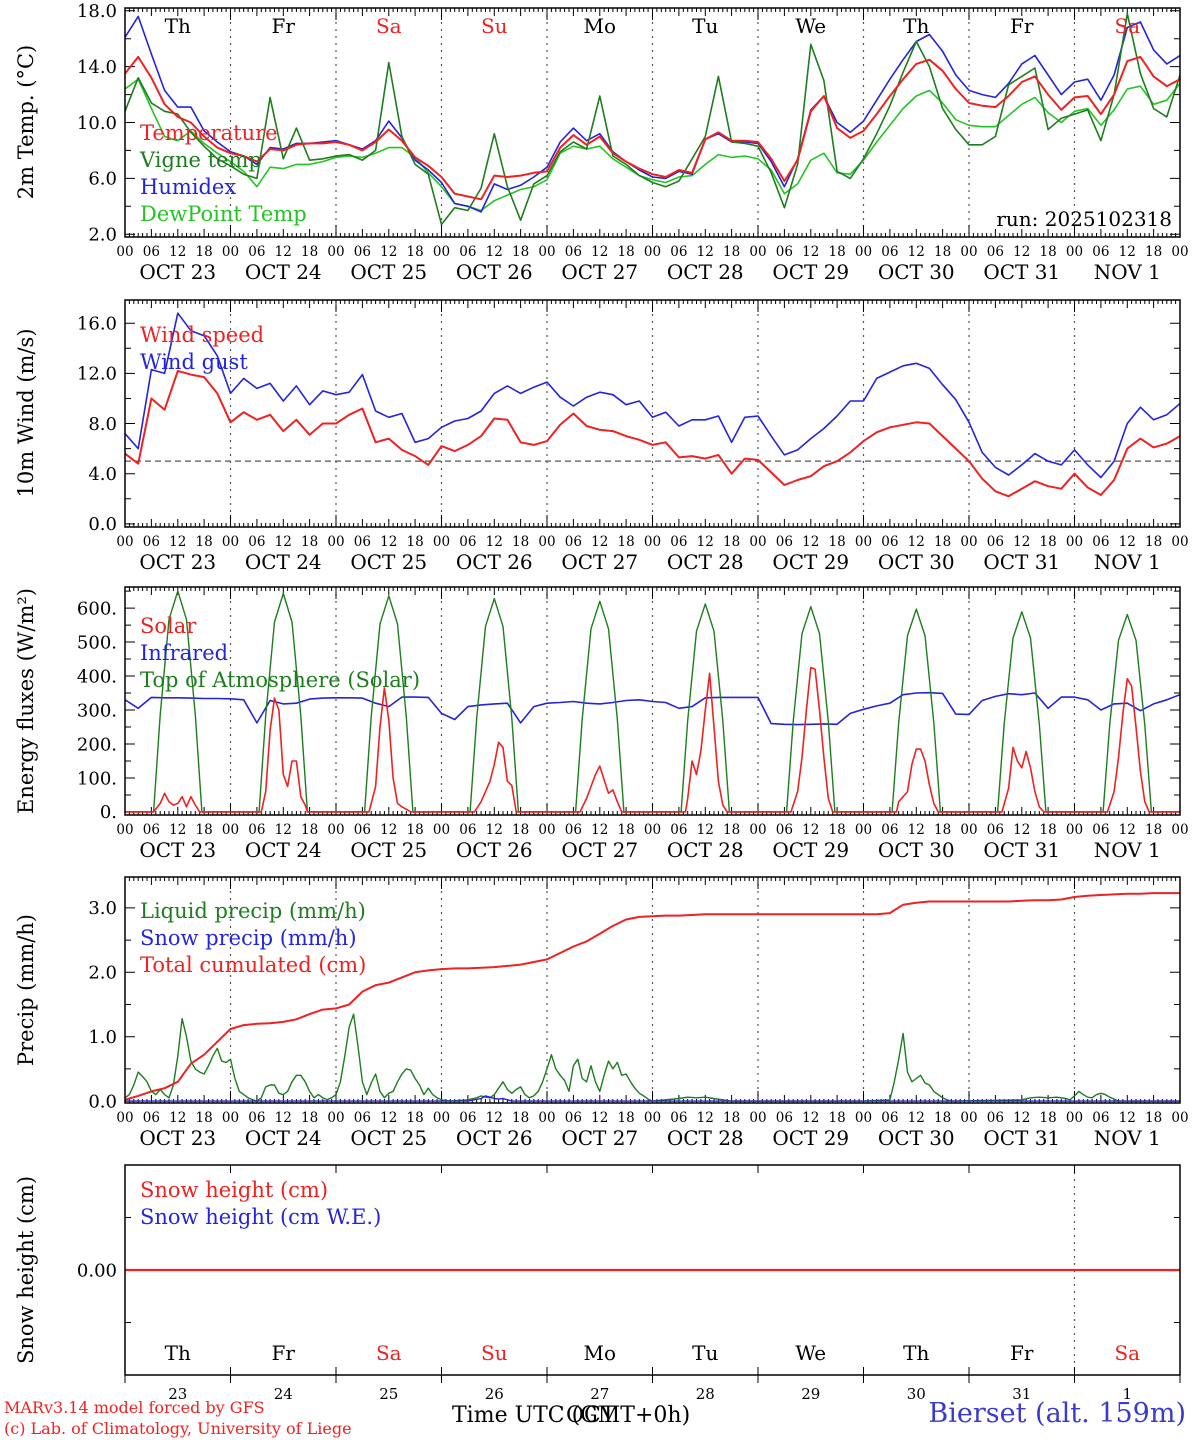 The height and width of the screenshot is (1440, 1194). What do you see at coordinates (102, 424) in the screenshot?
I see `y-tick-label: 8.0` at bounding box center [102, 424].